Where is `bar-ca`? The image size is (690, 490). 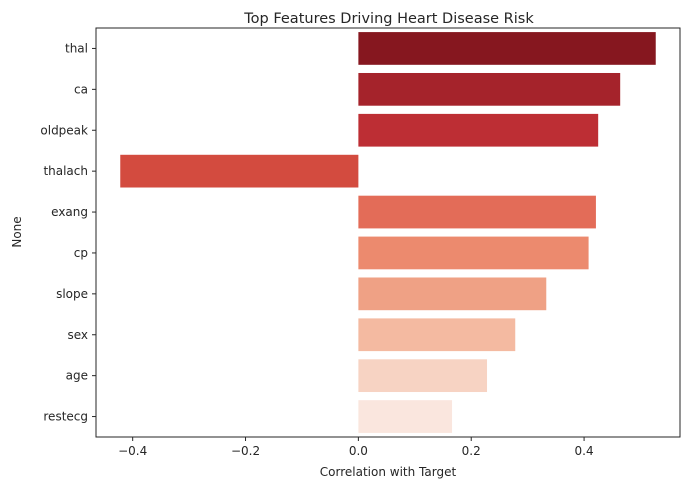
bar-ca is located at coordinates (489, 89).